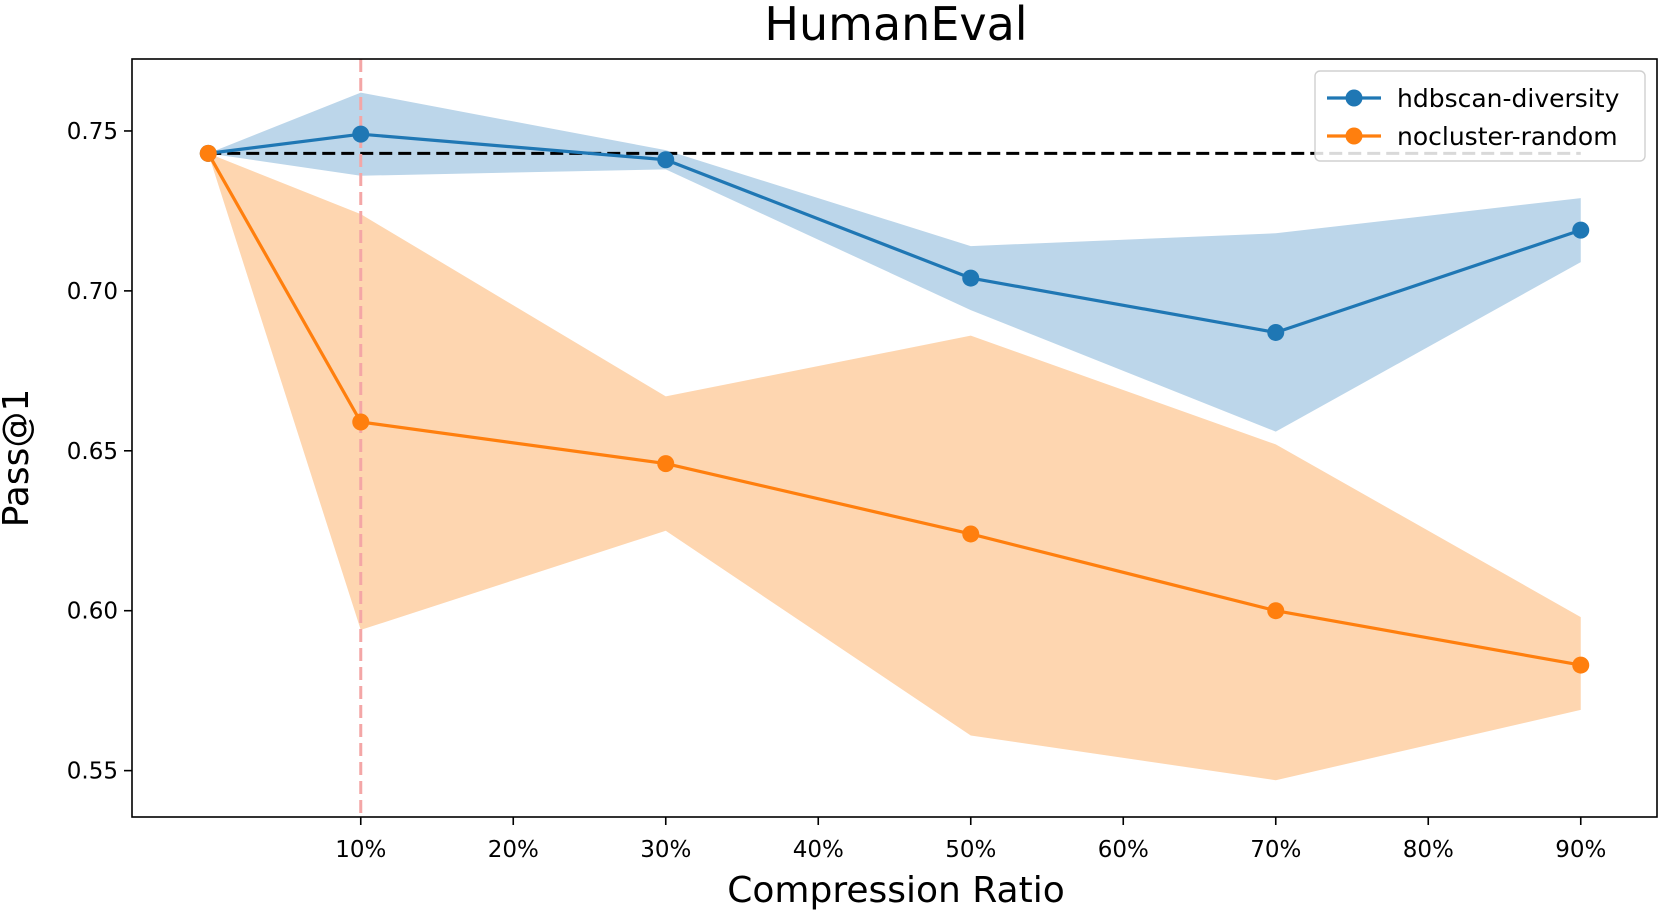  What do you see at coordinates (895, 25) in the screenshot?
I see `chart-title: HumanEval` at bounding box center [895, 25].